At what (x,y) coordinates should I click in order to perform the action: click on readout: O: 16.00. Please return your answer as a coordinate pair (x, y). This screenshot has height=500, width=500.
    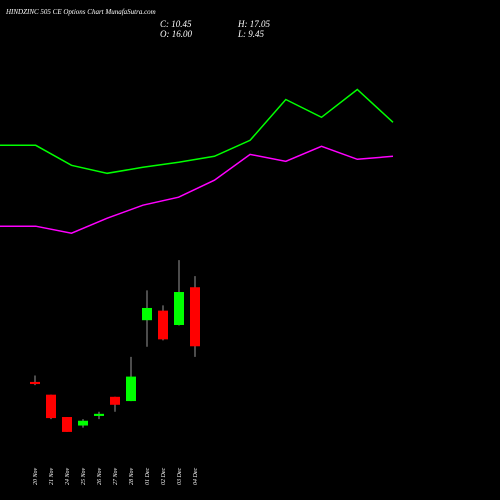
    Looking at the image, I should click on (176, 34).